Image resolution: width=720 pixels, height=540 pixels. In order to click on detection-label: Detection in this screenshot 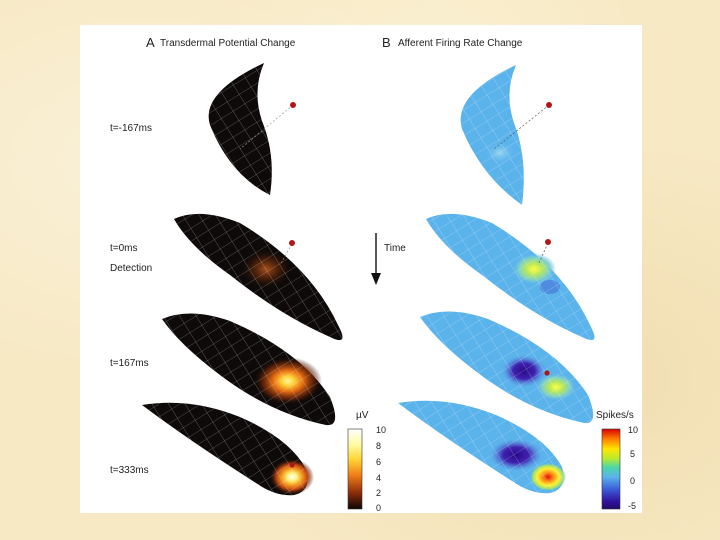, I will do `click(131, 268)`.